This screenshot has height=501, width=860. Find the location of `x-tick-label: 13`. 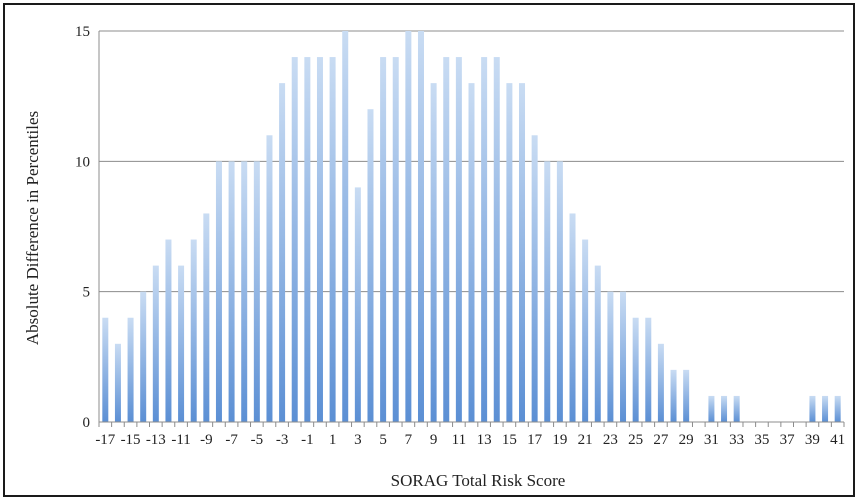

x-tick-label: 13 is located at coordinates (484, 440).